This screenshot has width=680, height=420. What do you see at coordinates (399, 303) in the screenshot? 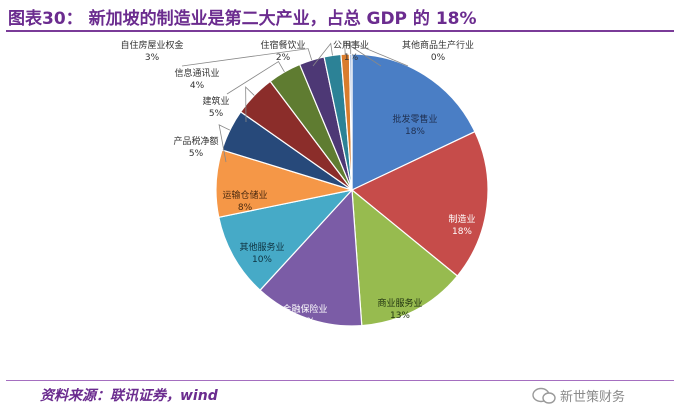
I see `slice-label: 商业服务业` at bounding box center [399, 303].